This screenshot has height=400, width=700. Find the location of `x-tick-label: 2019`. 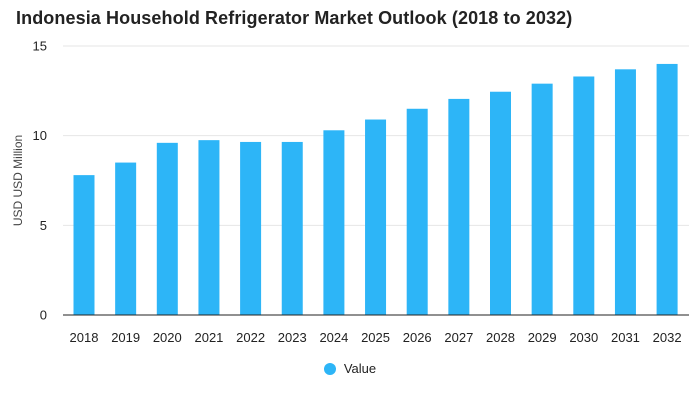

x-tick-label: 2019 is located at coordinates (125, 337).